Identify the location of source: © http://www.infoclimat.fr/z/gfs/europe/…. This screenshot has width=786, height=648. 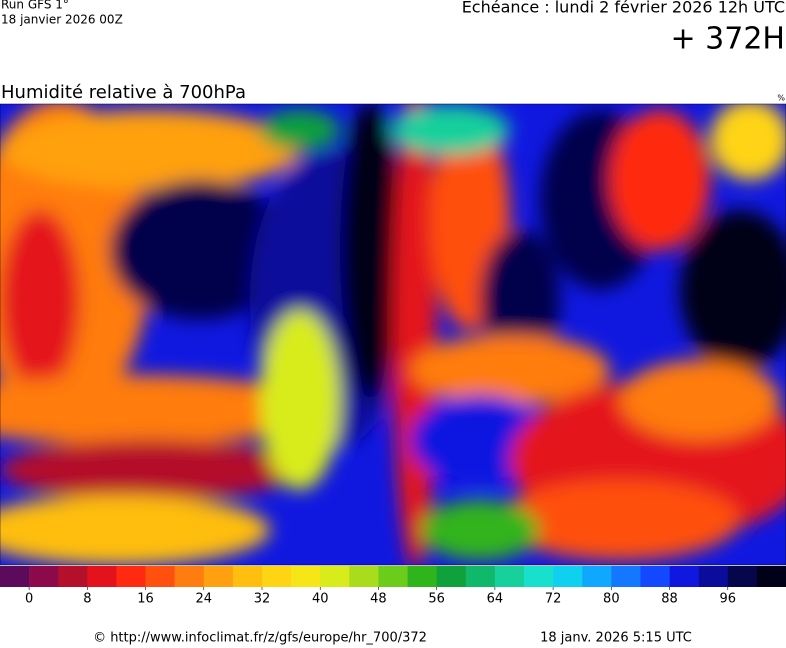
(260, 638).